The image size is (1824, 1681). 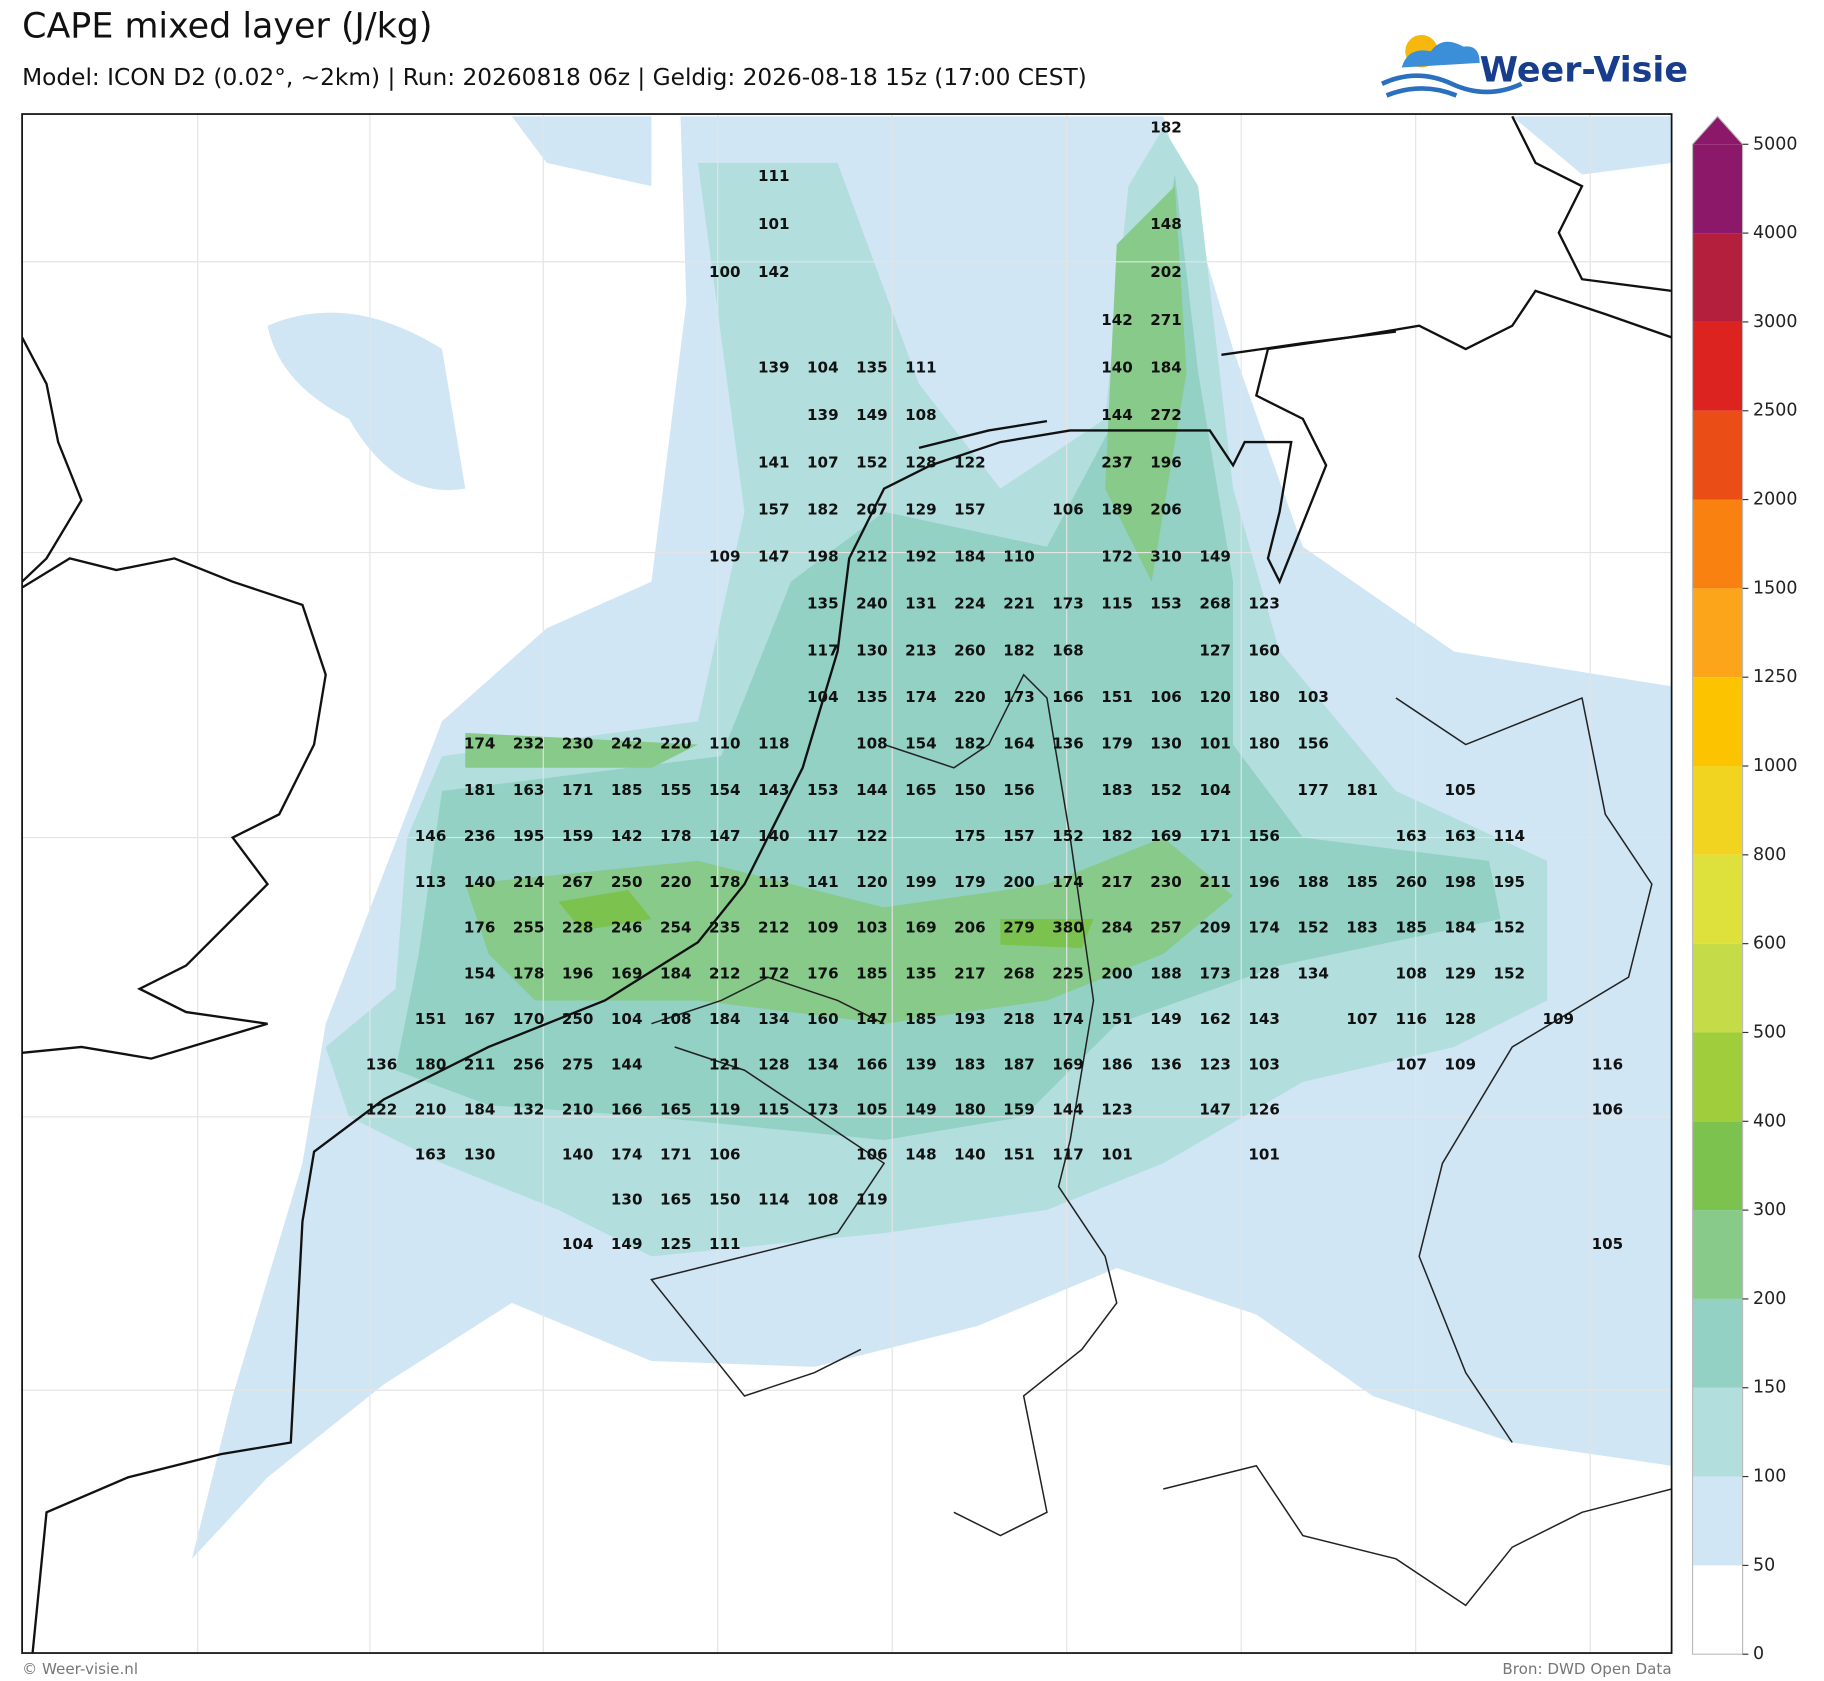 What do you see at coordinates (970, 836) in the screenshot?
I see `cape-value: 175` at bounding box center [970, 836].